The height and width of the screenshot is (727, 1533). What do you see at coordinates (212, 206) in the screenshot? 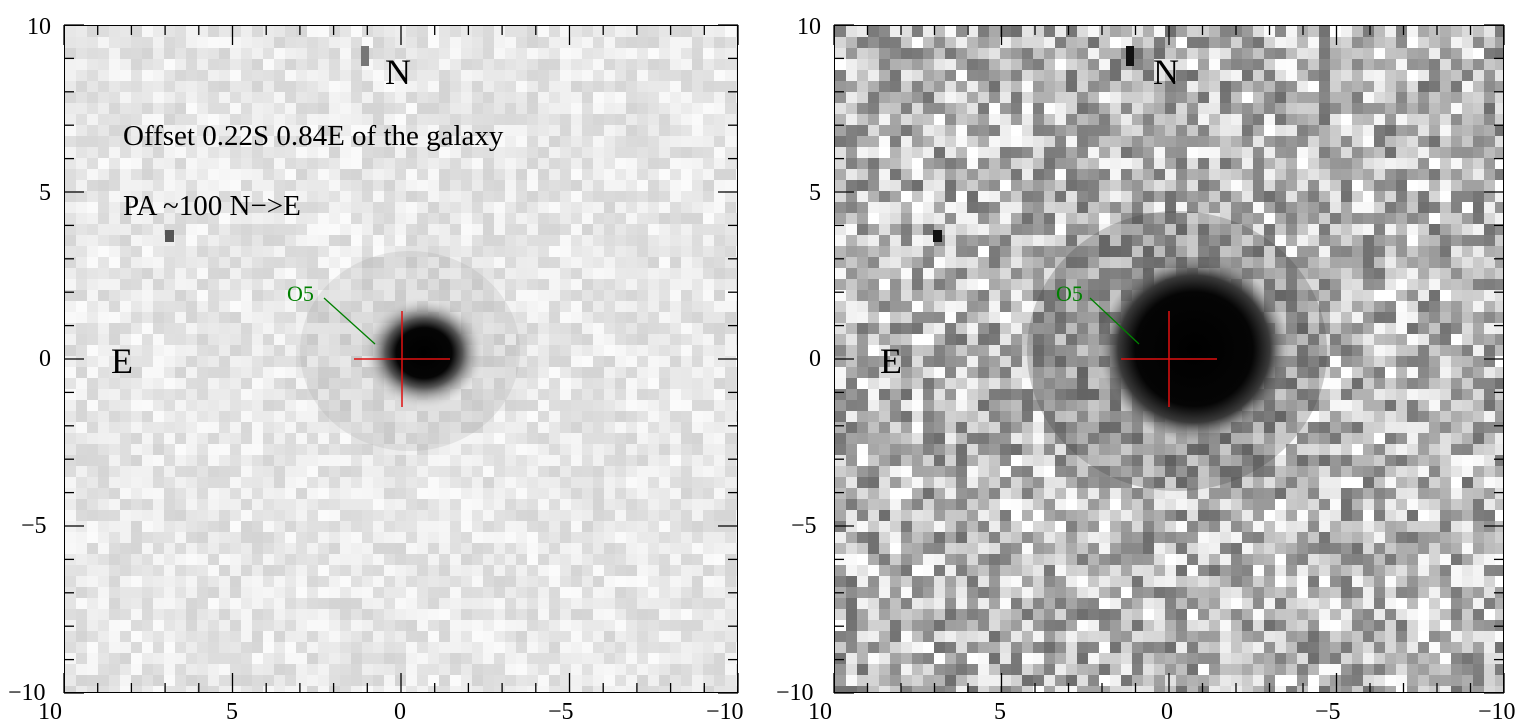
I see `left-pa-label: PA ~100 N−>E` at bounding box center [212, 206].